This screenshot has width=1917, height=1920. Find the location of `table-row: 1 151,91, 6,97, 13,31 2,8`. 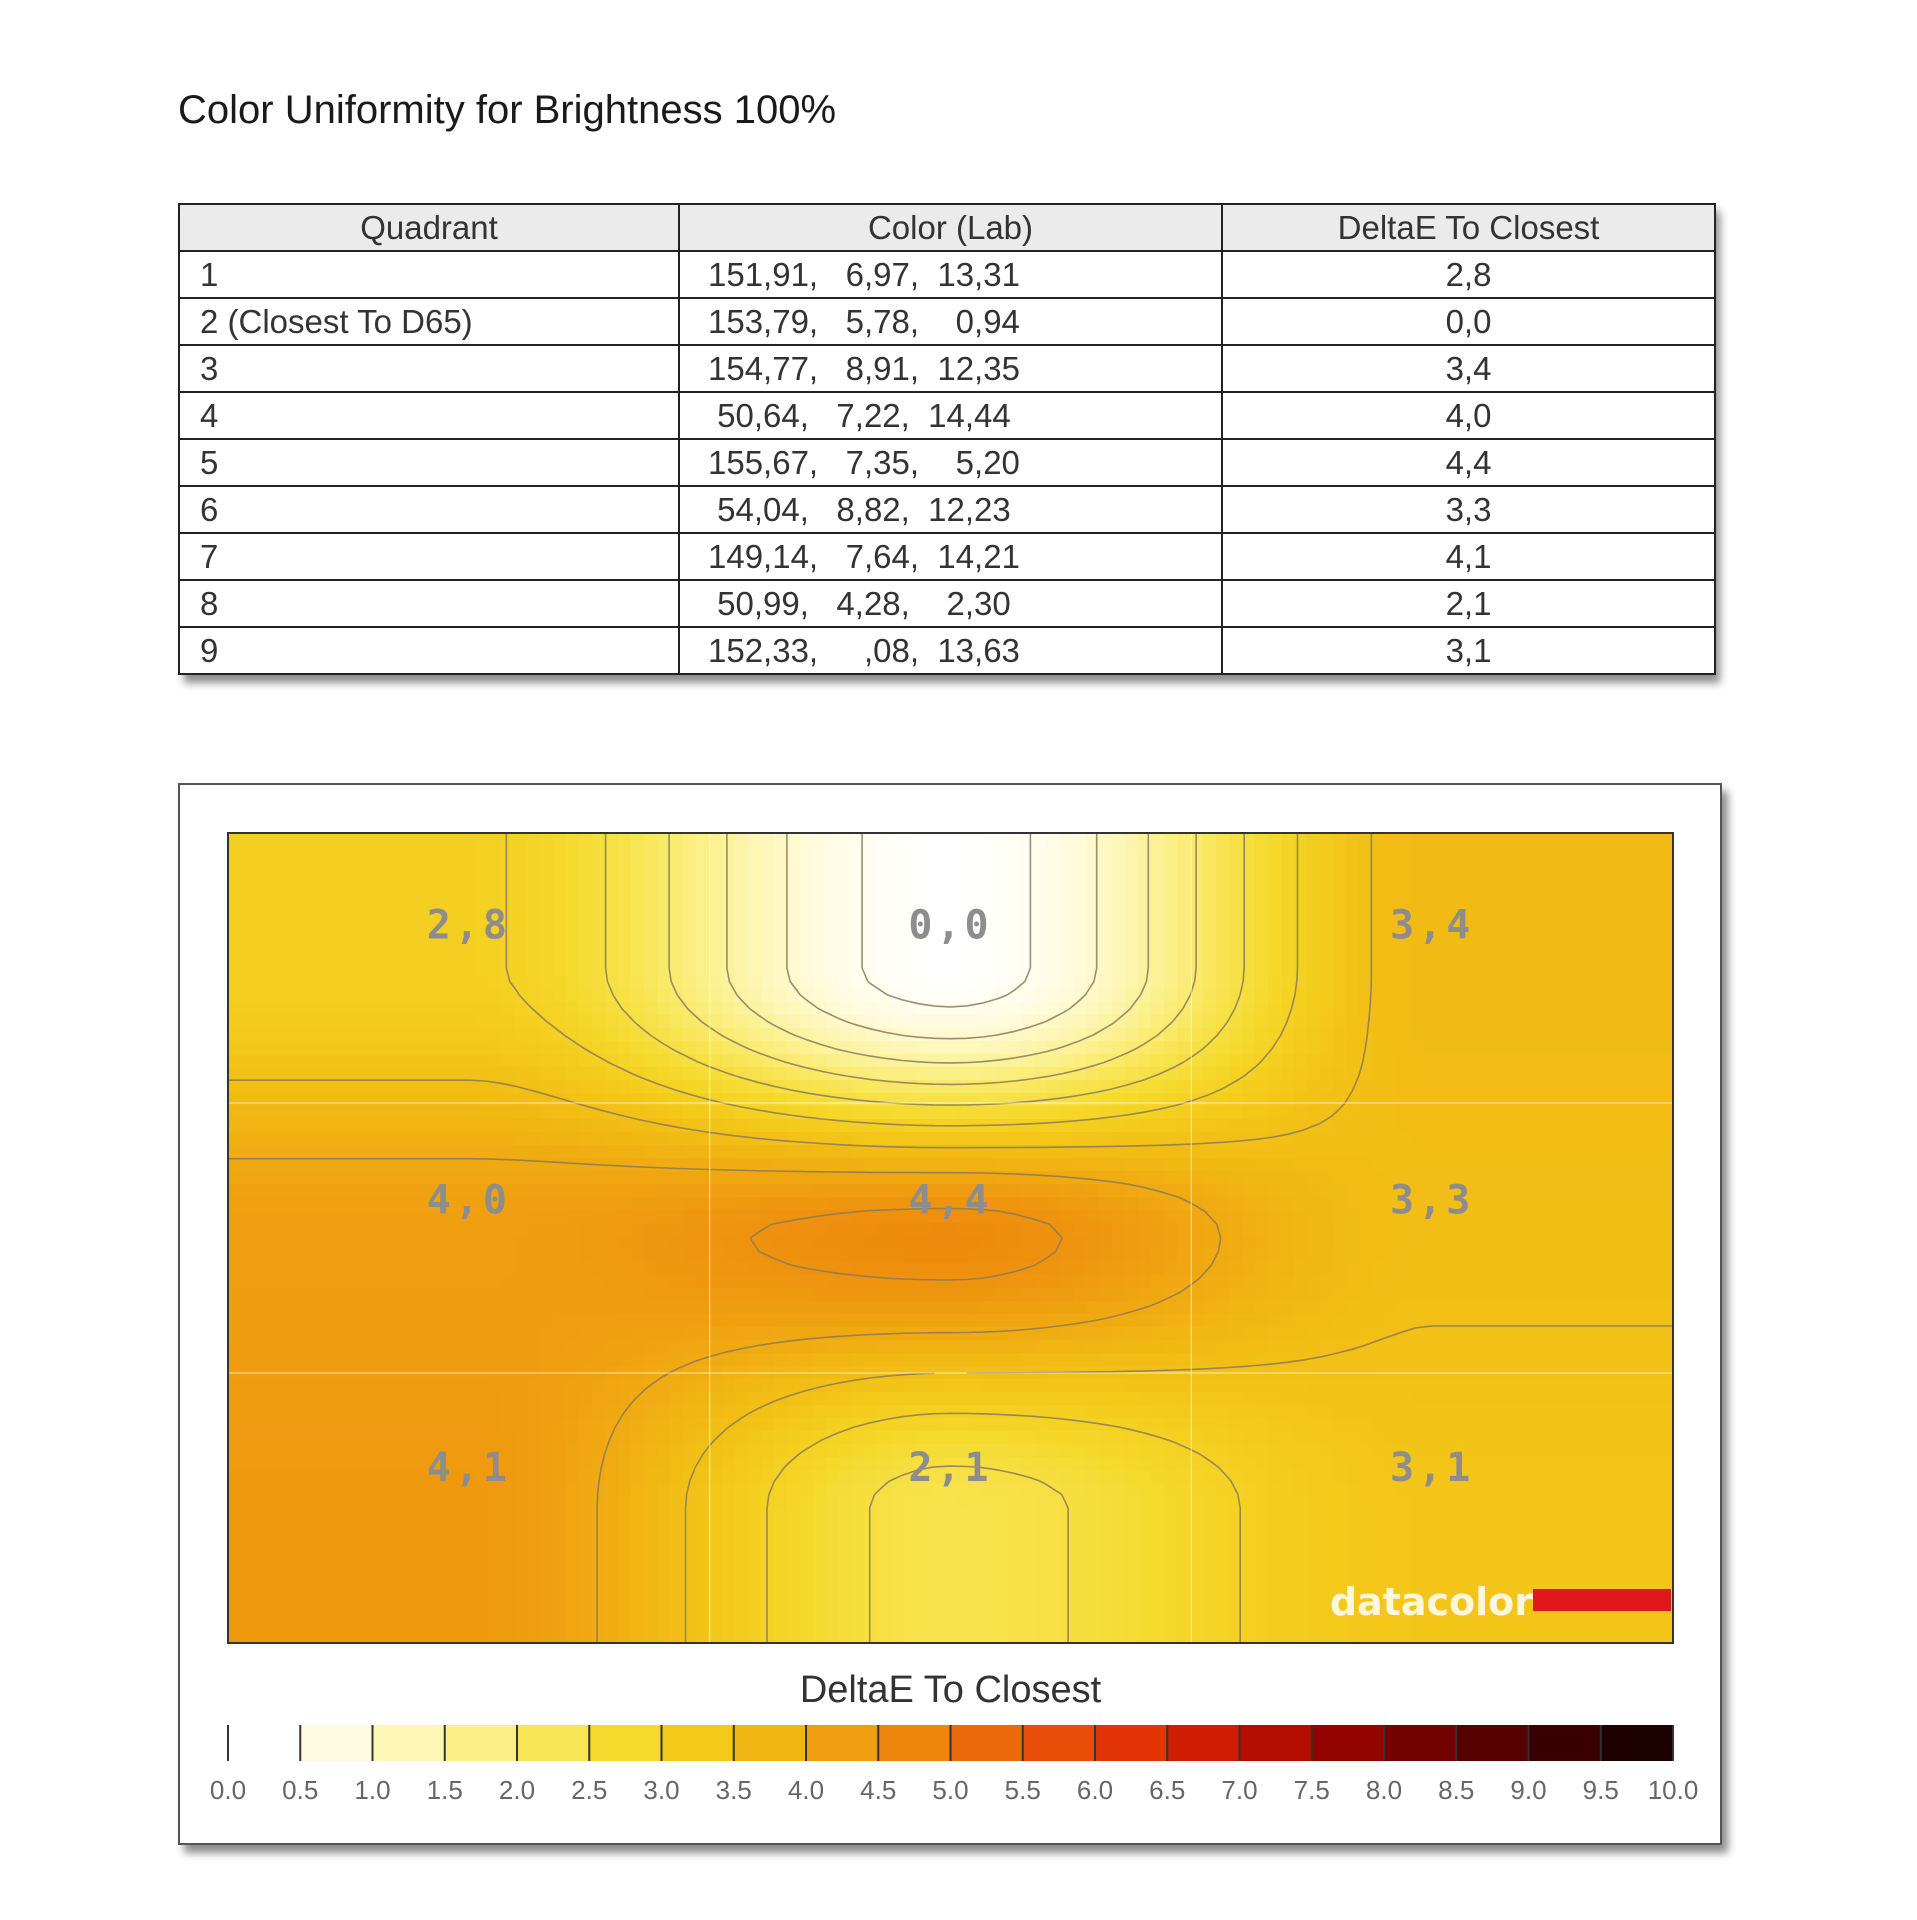

table-row: 1 151,91, 6,97, 13,31 2,8 is located at coordinates (947, 274).